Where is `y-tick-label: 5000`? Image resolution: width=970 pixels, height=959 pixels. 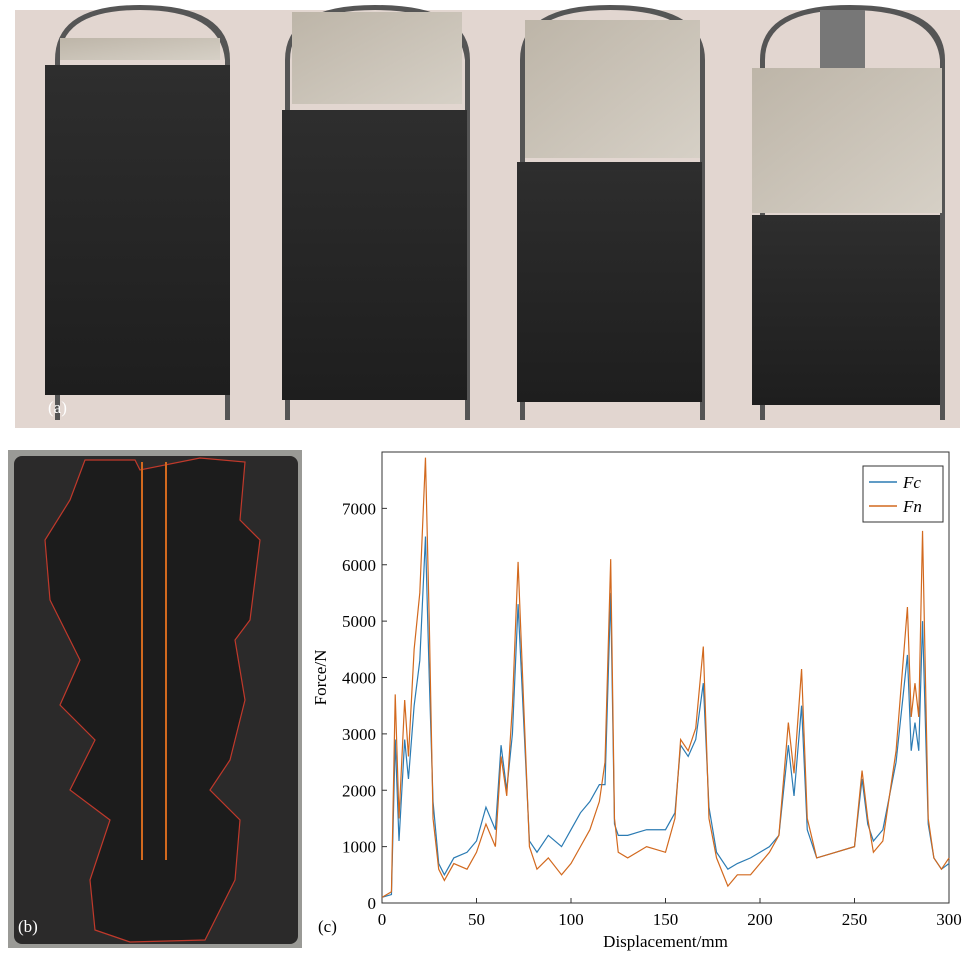 y-tick-label: 5000 is located at coordinates (359, 621).